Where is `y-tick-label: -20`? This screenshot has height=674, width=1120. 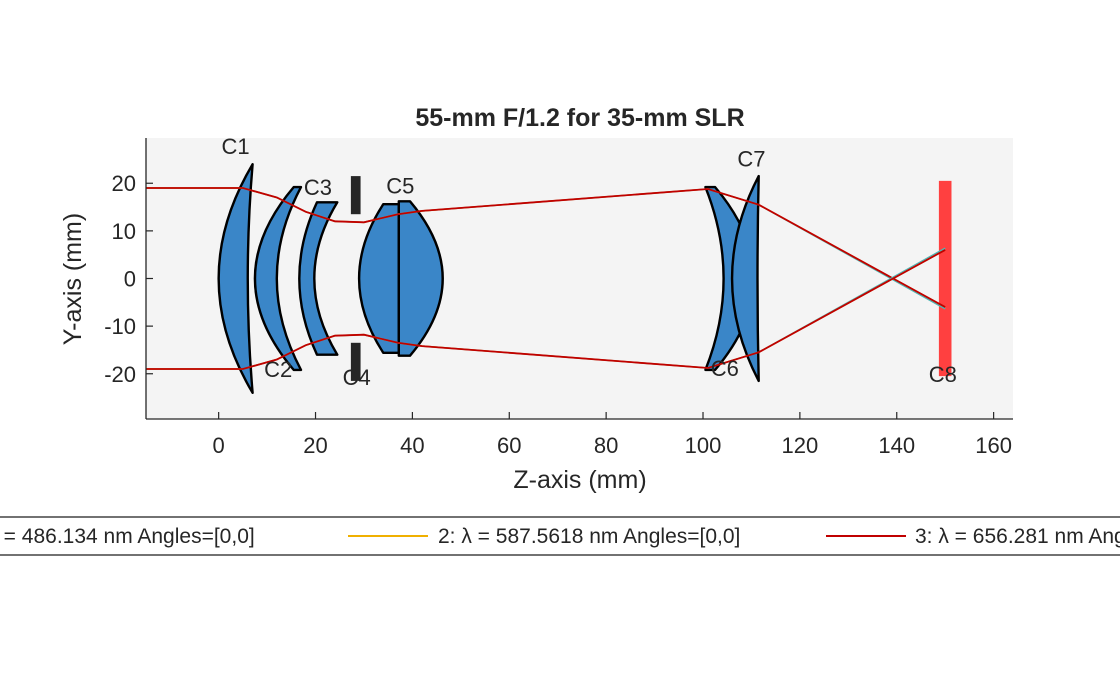
y-tick-label: -20 is located at coordinates (120, 374).